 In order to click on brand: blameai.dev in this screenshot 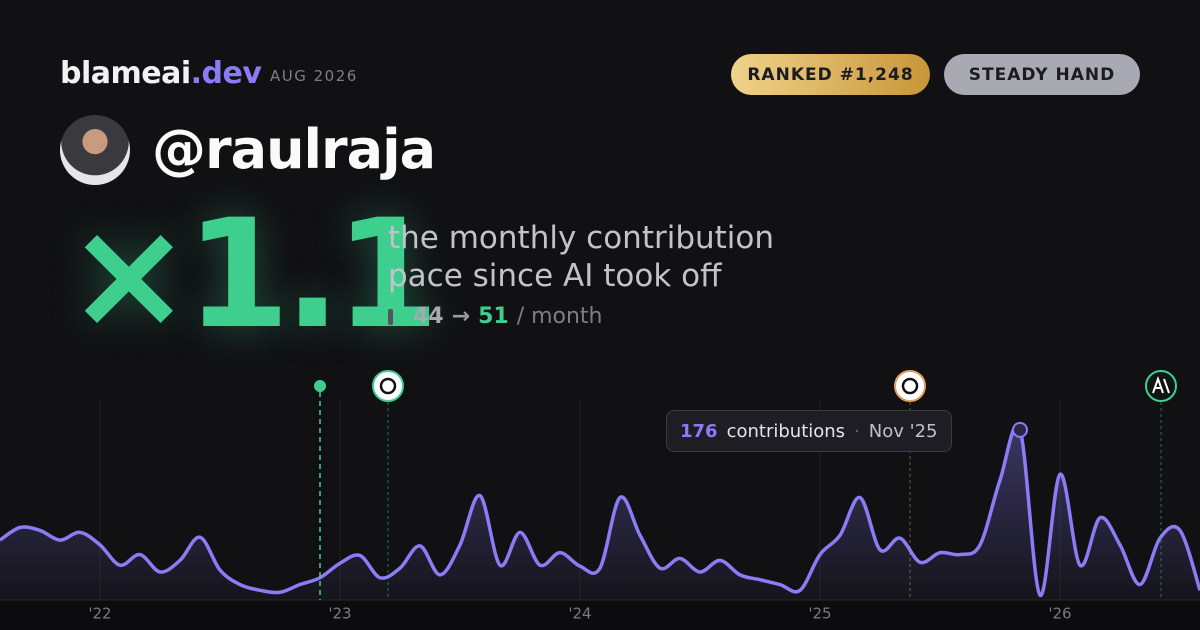, I will do `click(161, 73)`.